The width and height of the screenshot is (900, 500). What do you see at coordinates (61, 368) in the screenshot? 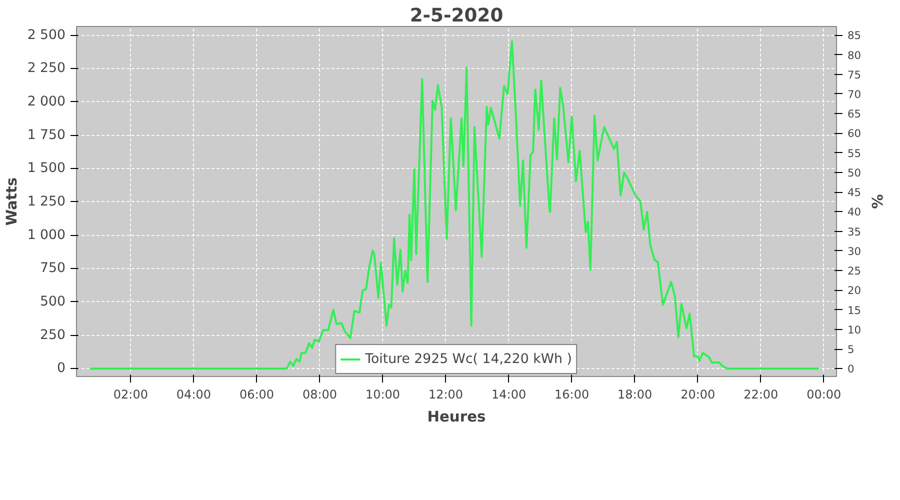
I see `y-tick-label: 0` at bounding box center [61, 368].